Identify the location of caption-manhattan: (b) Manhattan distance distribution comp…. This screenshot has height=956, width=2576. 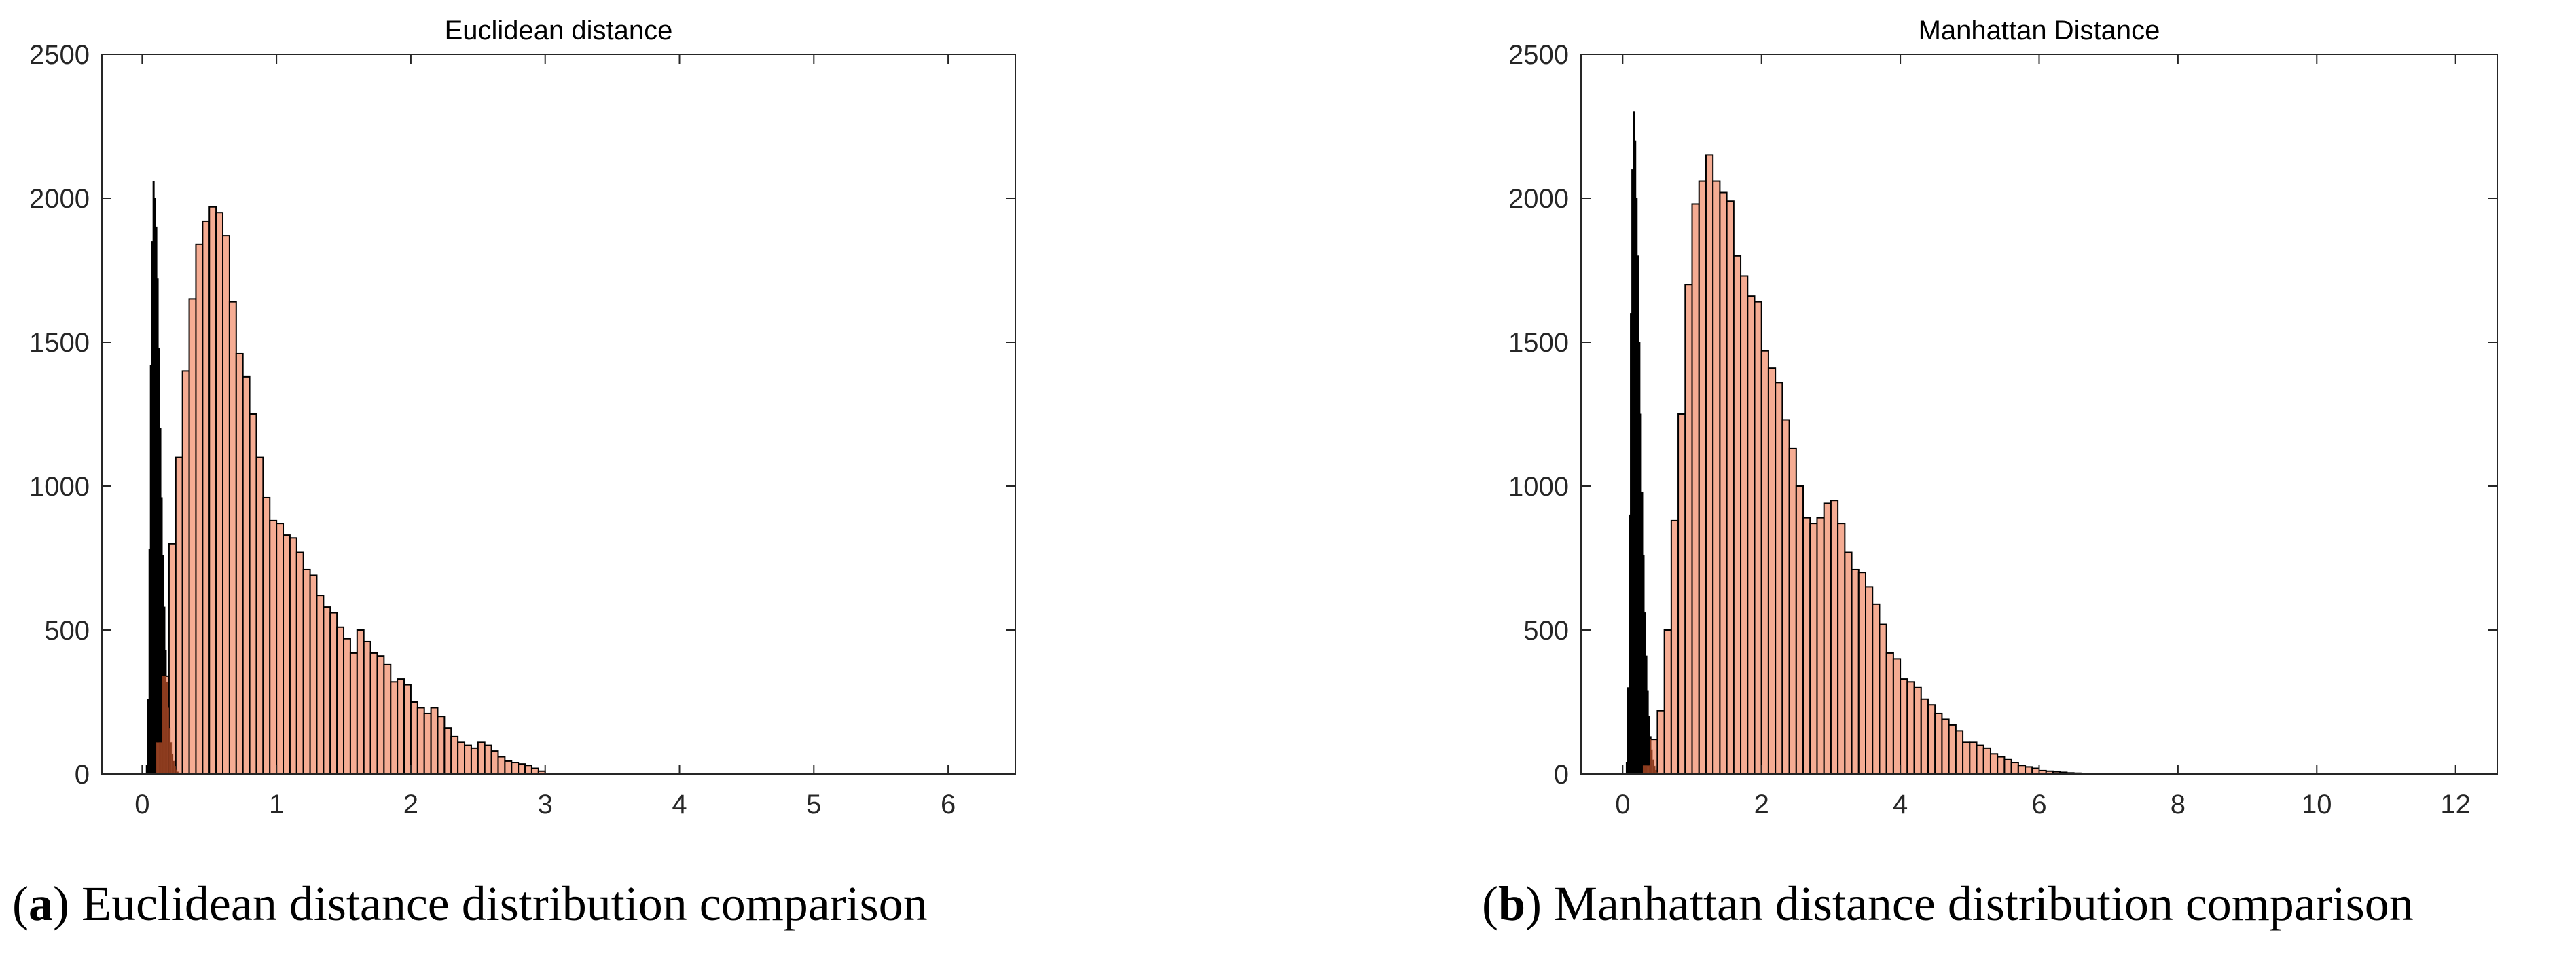
(1948, 904).